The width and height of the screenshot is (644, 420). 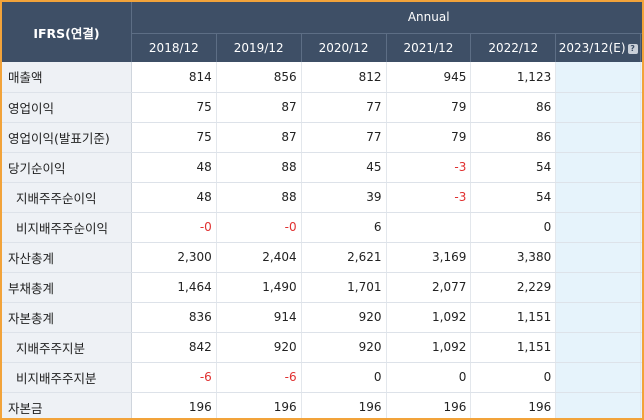 What do you see at coordinates (259, 197) in the screenshot?
I see `value-cell: 88` at bounding box center [259, 197].